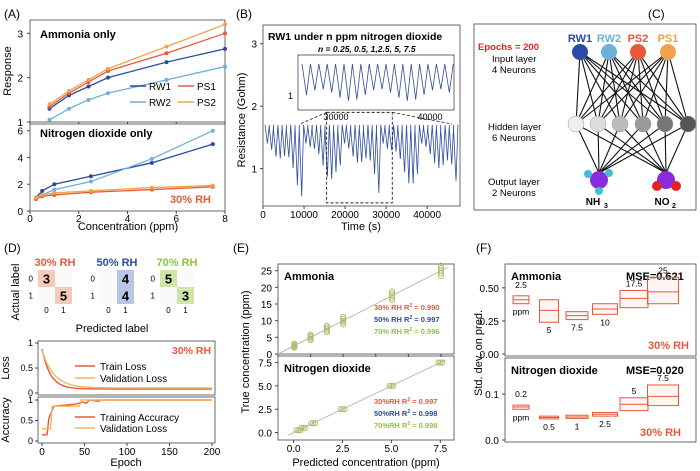 Image resolution: width=700 pixels, height=471 pixels. What do you see at coordinates (405, 401) in the screenshot?
I see `e-bottom-r2-label: 30%RH R2 = 0.997` at bounding box center [405, 401].